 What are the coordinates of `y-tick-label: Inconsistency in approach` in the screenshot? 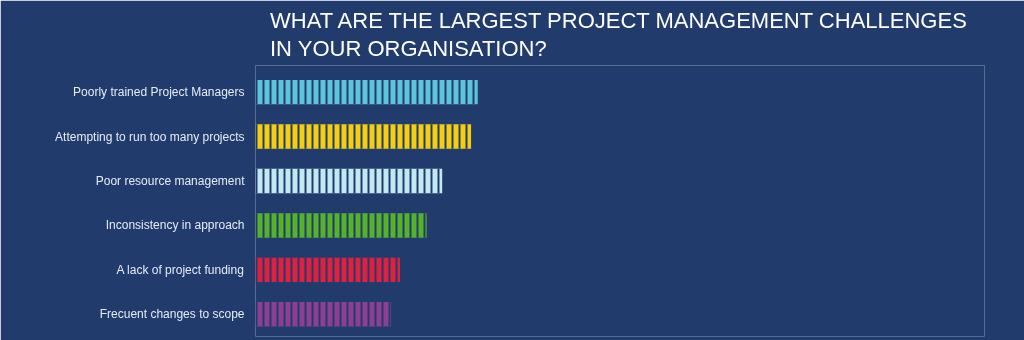 It's located at (175, 225).